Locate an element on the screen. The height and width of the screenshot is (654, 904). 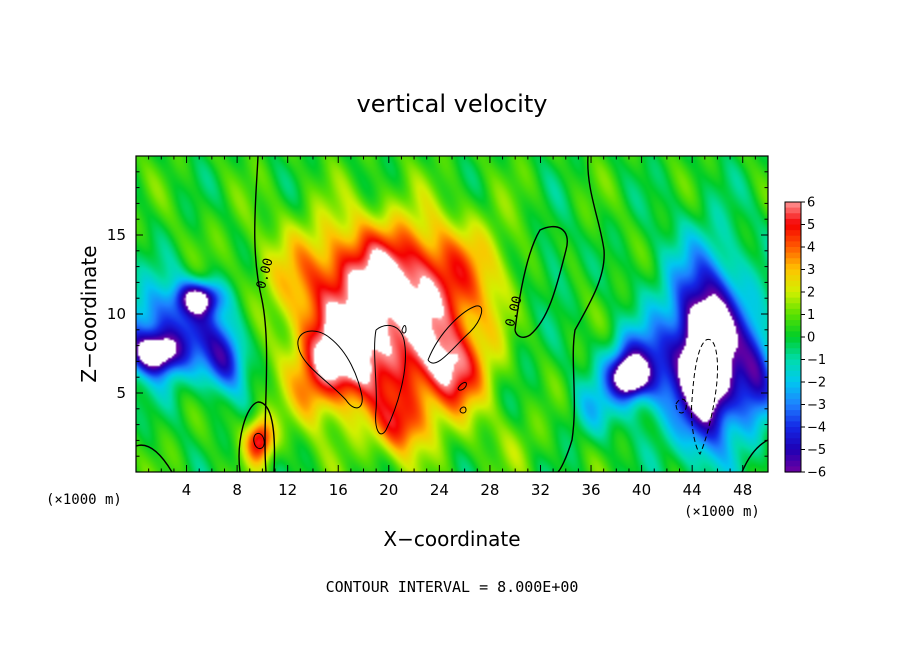
y-tick-label: 15 is located at coordinates (116, 235).